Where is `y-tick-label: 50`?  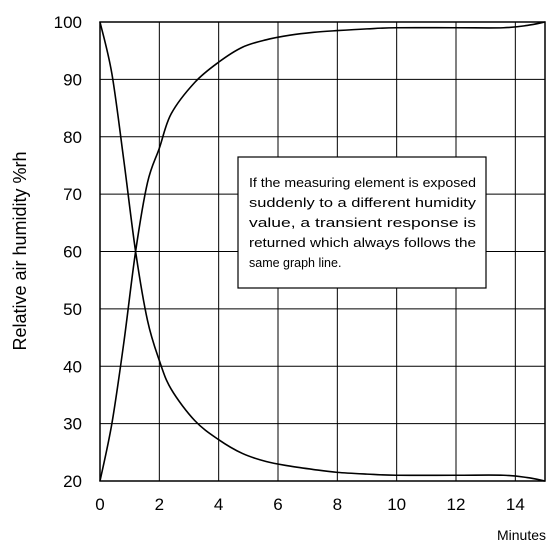 y-tick-label: 50 is located at coordinates (72, 309).